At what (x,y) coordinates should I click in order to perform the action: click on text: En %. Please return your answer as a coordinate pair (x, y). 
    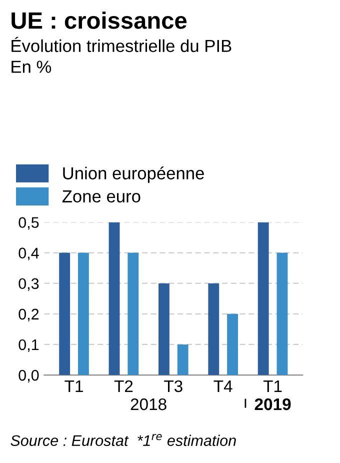
    Looking at the image, I should click on (32, 66).